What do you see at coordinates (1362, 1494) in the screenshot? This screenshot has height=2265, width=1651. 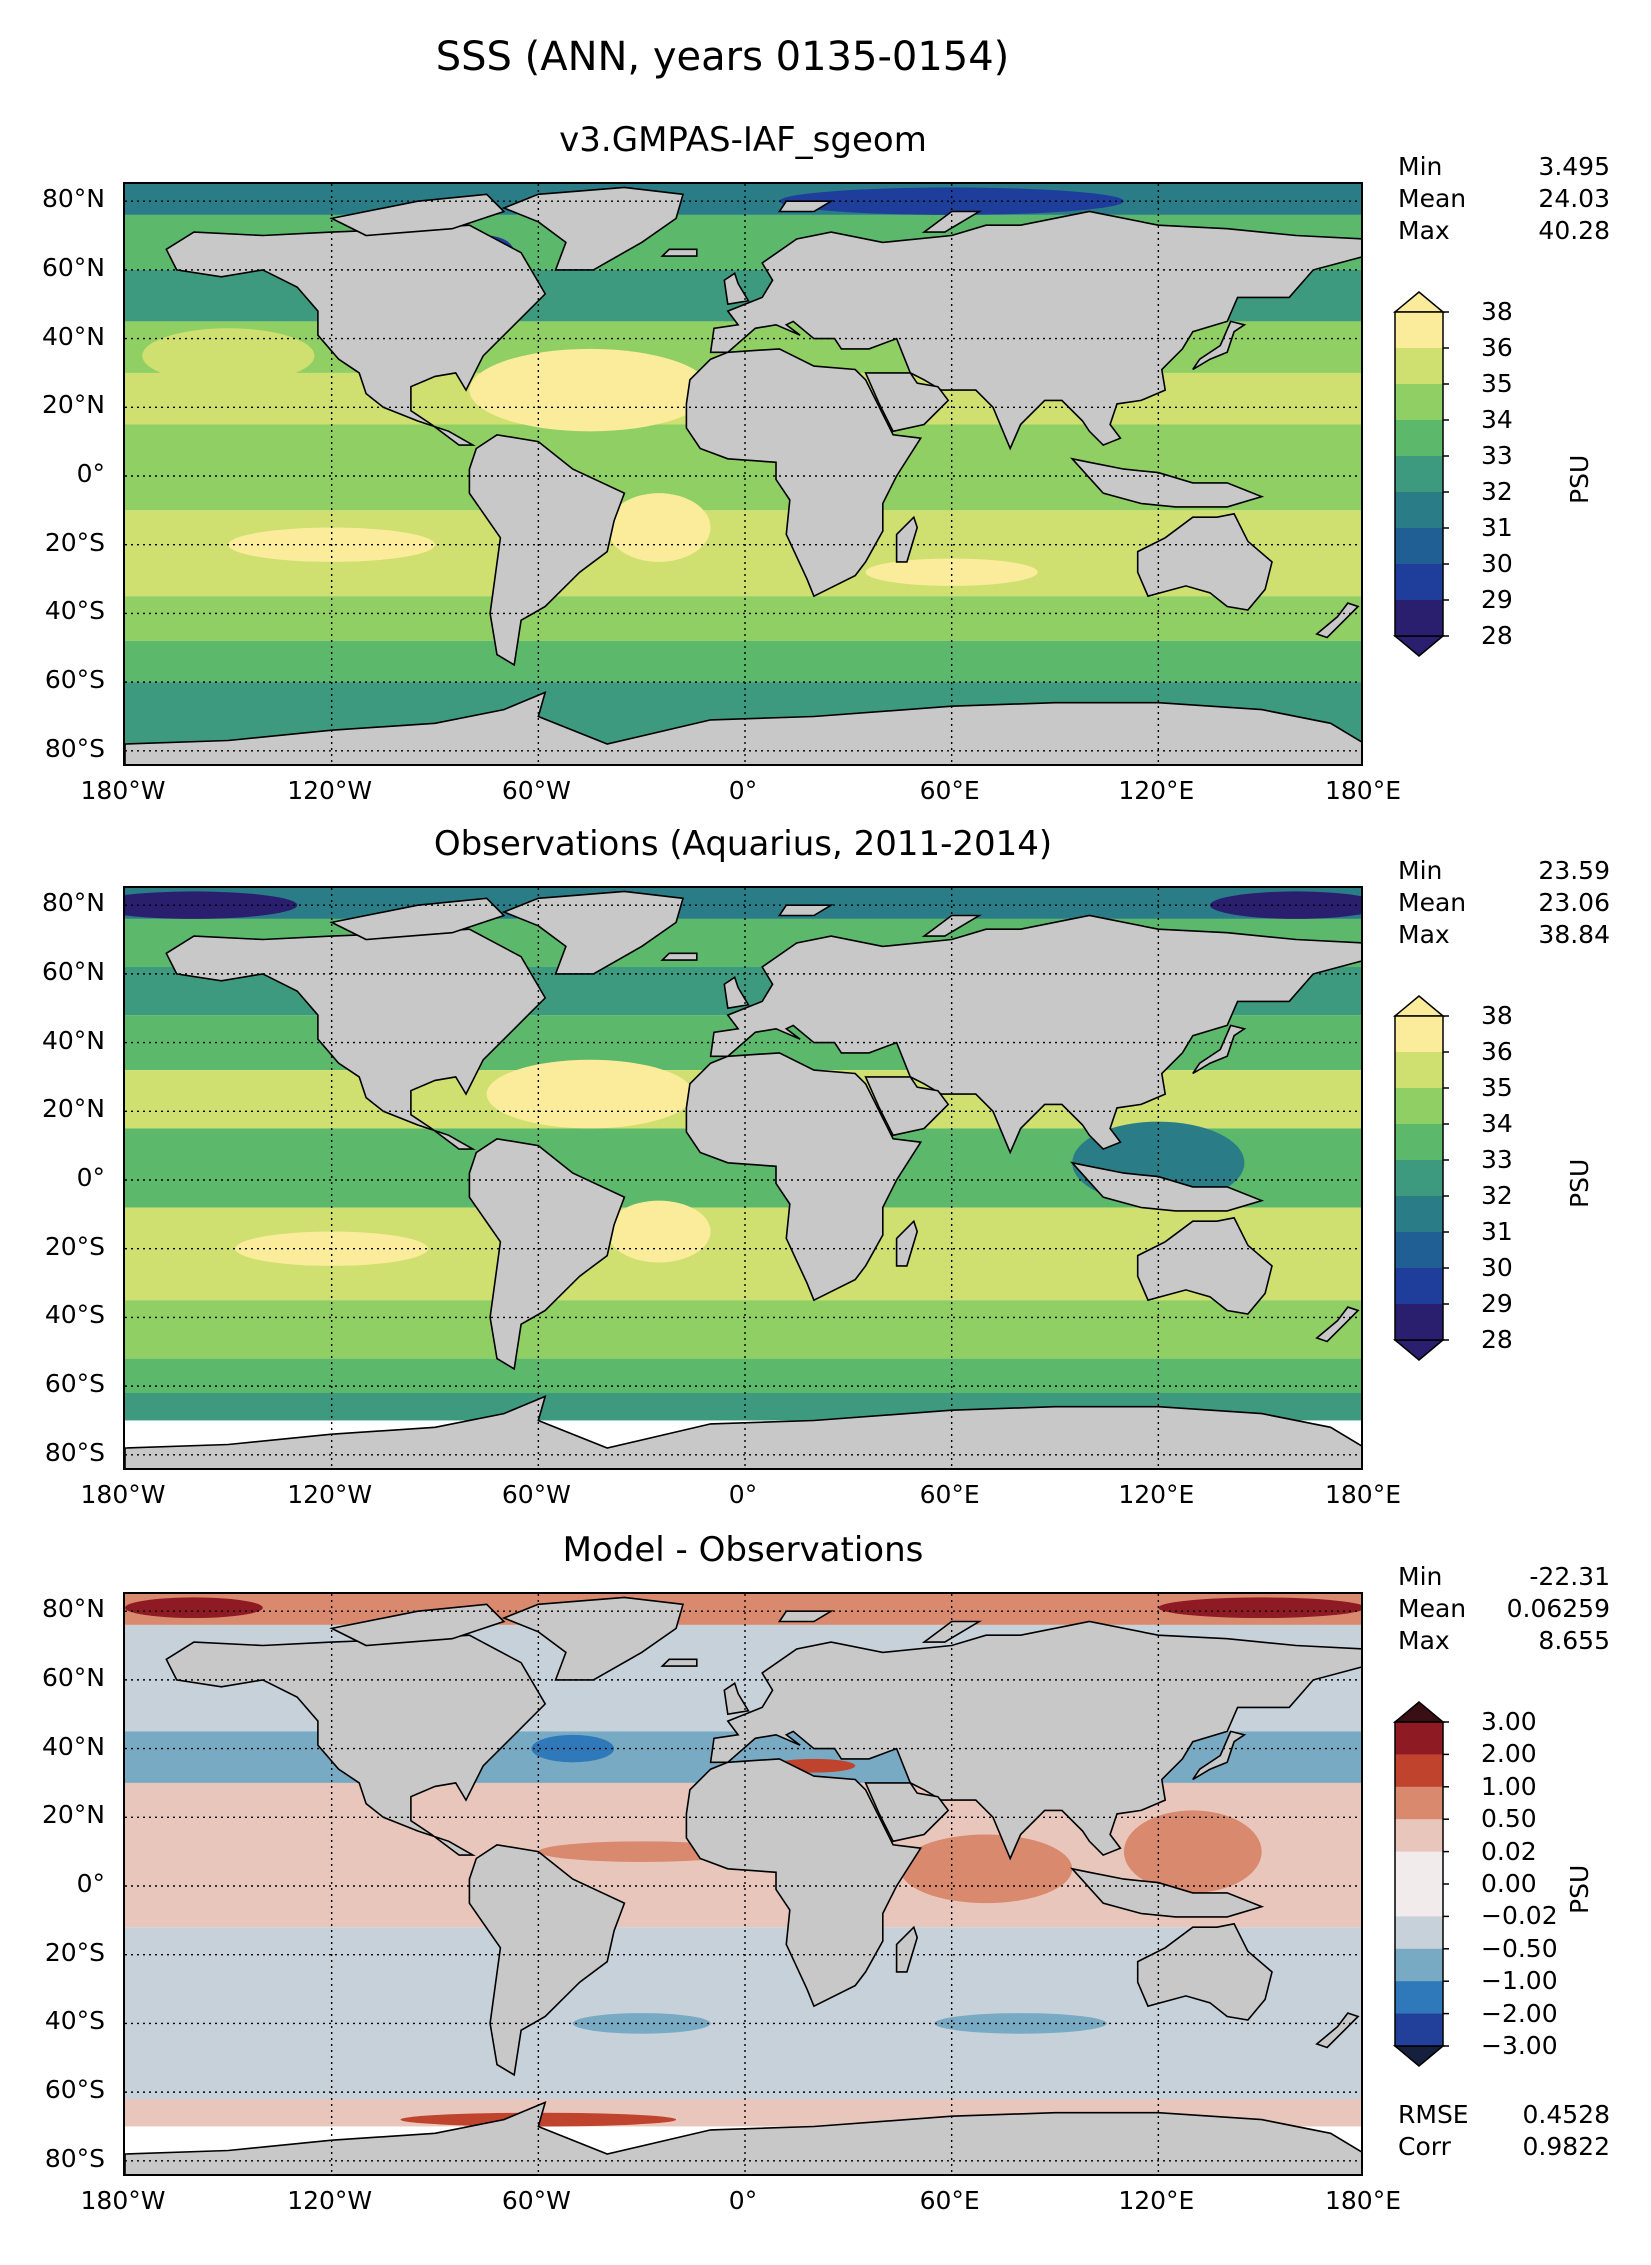 I see `lon-tick-label: 180°E` at bounding box center [1362, 1494].